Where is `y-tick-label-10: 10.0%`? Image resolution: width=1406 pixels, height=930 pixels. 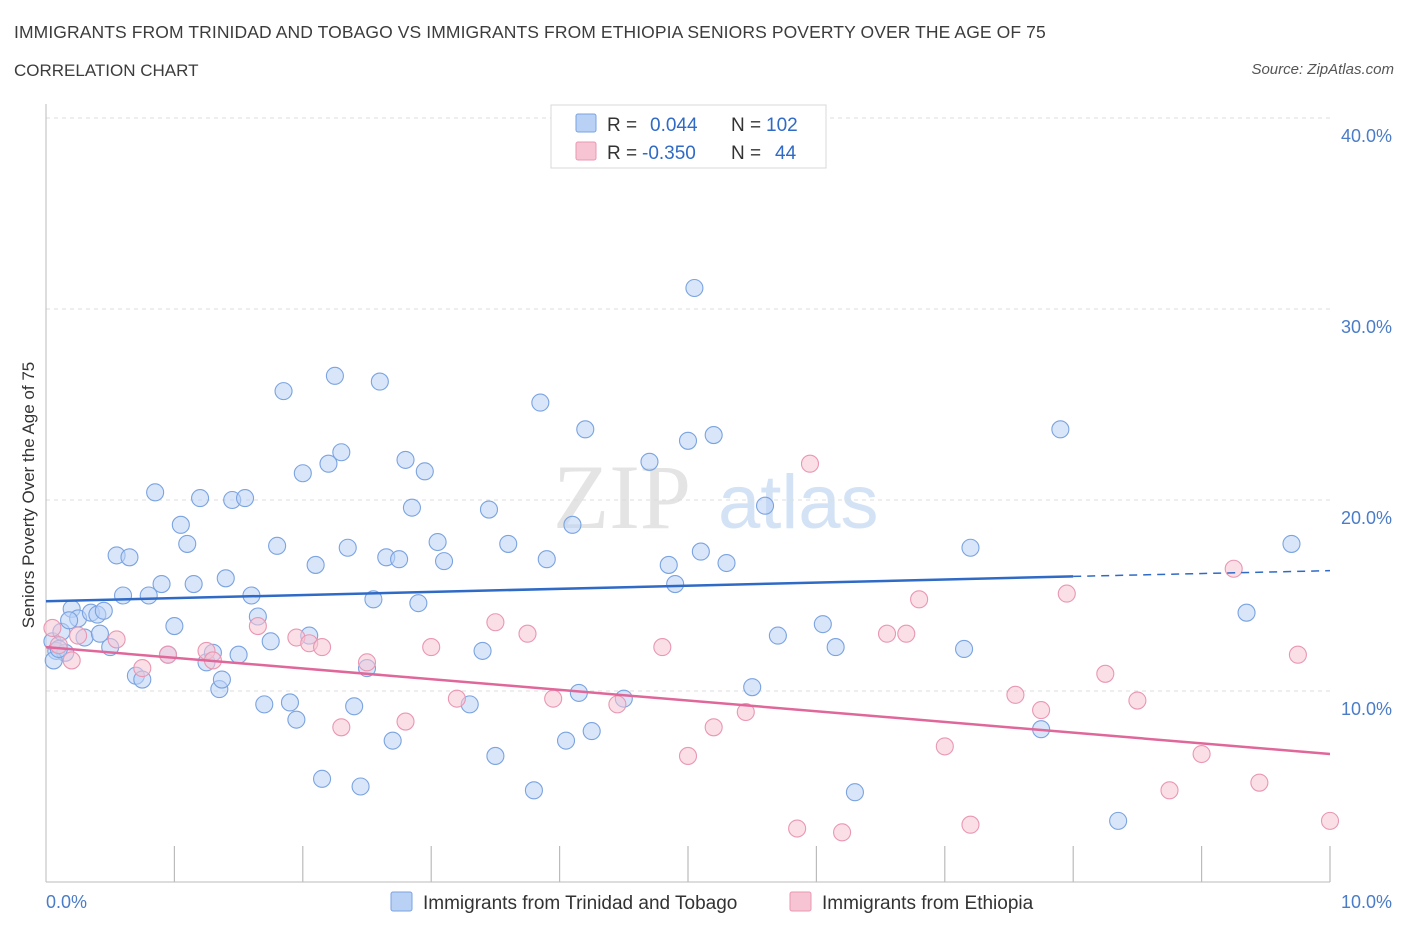
y-tick-label-10: 10.0% is located at coordinates (1366, 709).